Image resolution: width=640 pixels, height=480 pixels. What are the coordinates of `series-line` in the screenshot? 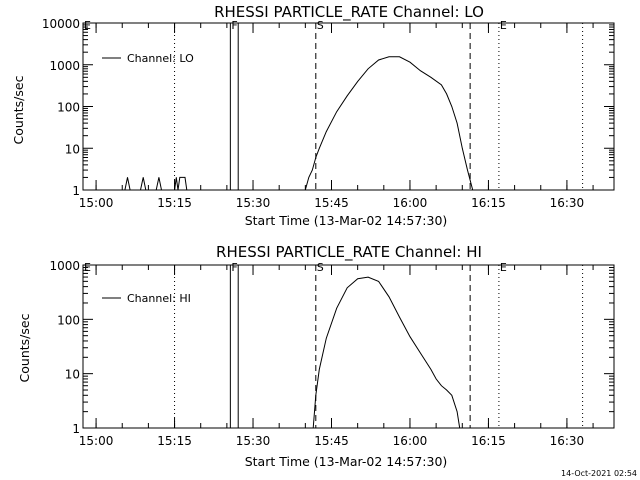 It's located at (386, 352).